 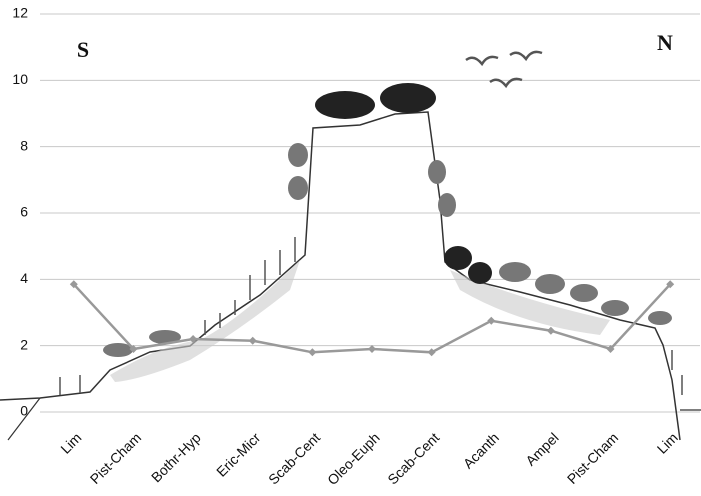 I want to click on x-tick-label: Acanth, so click(x=481, y=450).